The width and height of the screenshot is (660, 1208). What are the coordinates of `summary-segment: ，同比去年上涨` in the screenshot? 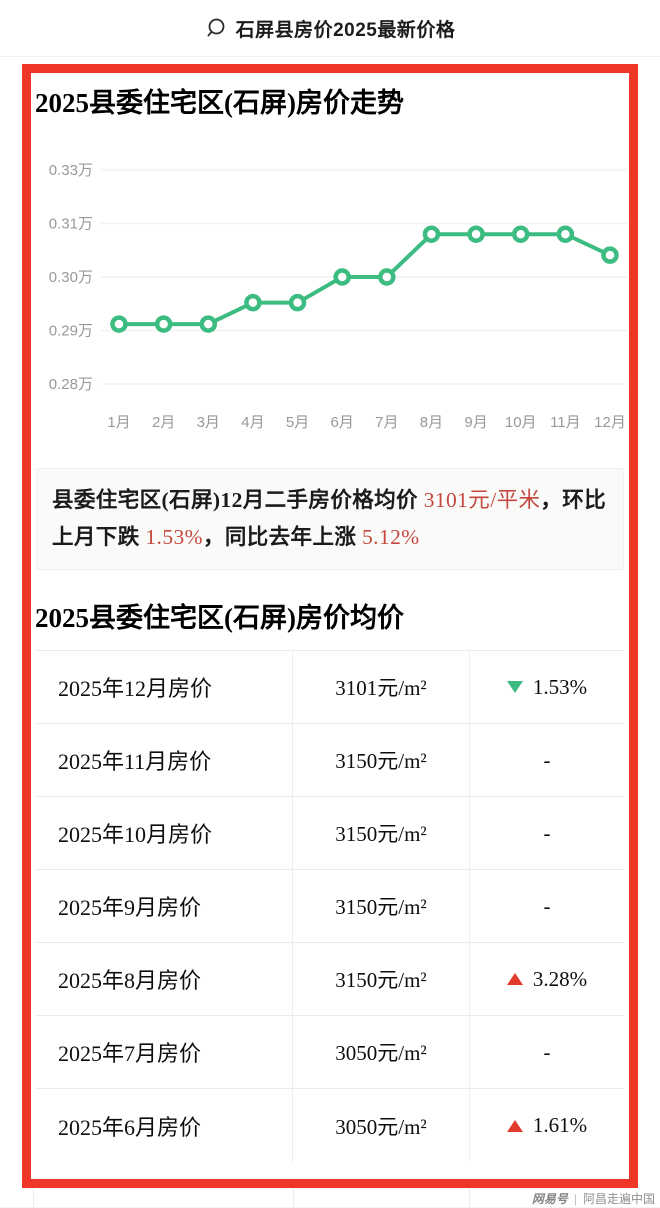 It's located at (282, 537).